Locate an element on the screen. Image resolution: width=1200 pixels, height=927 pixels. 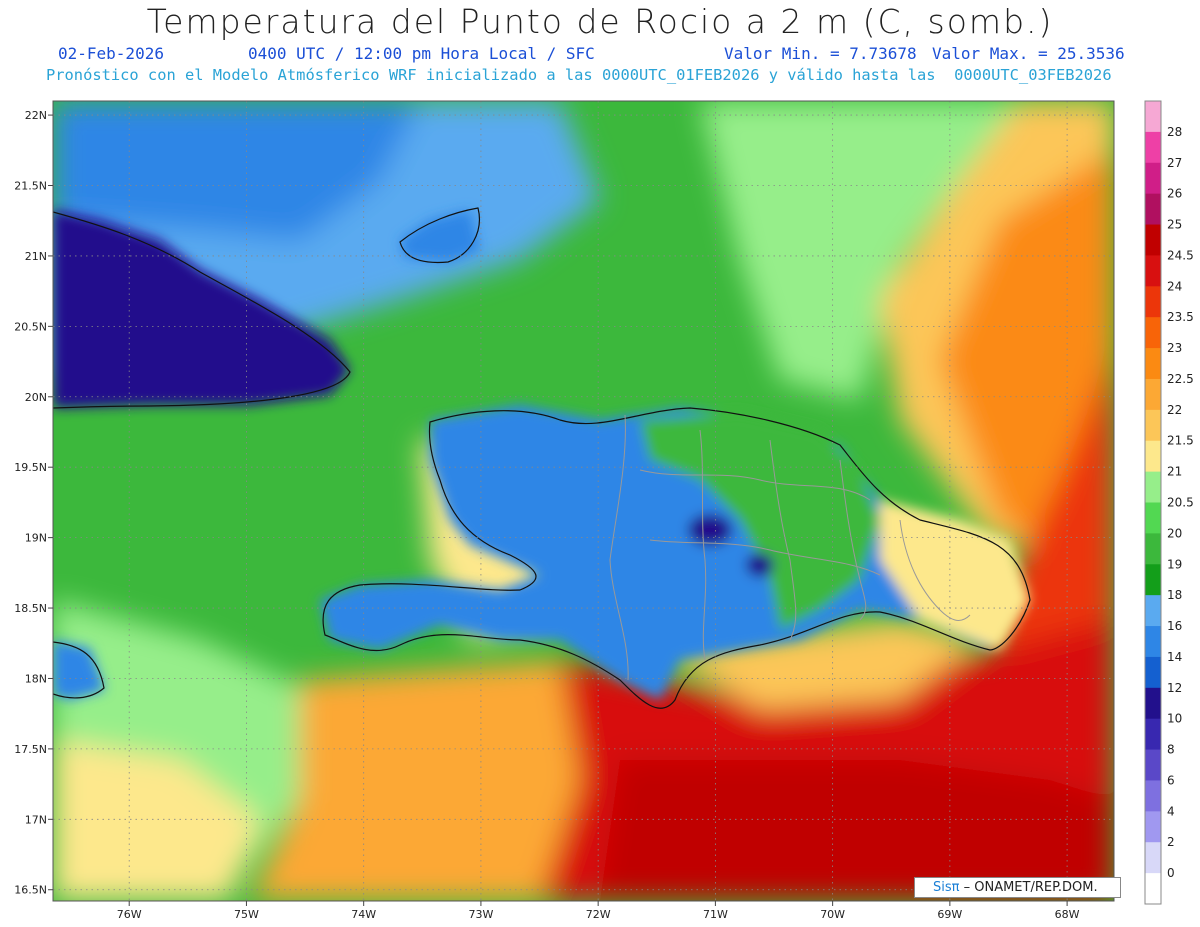
legend-level-label: 2 is located at coordinates (1171, 842).